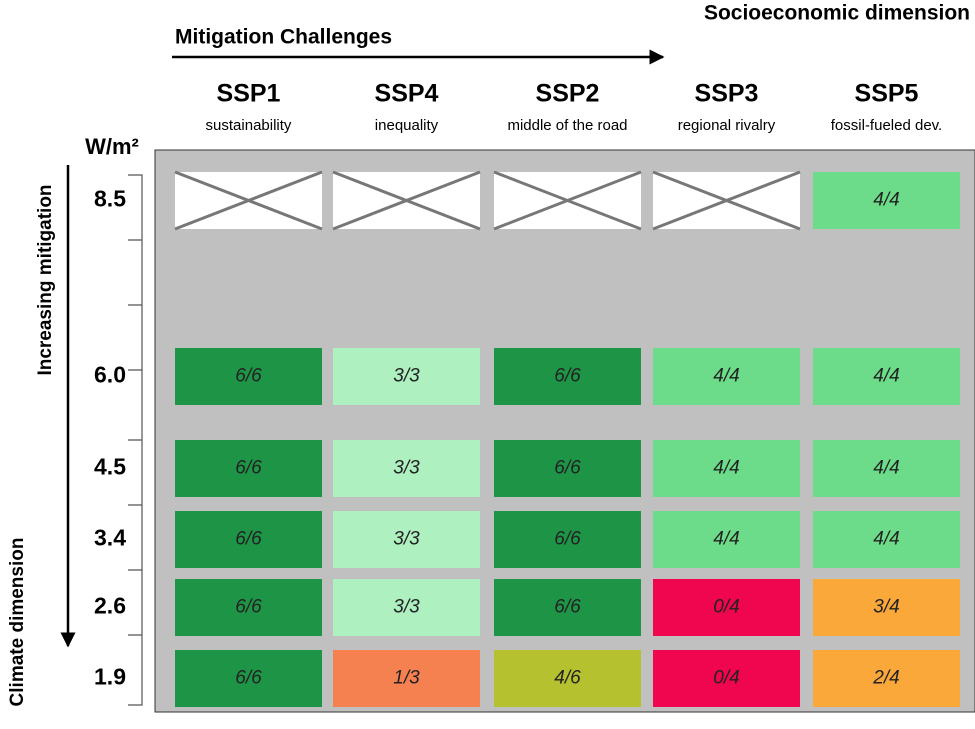 The height and width of the screenshot is (729, 975). I want to click on mitigation-row-label: Increasing mitigation, so click(45, 279).